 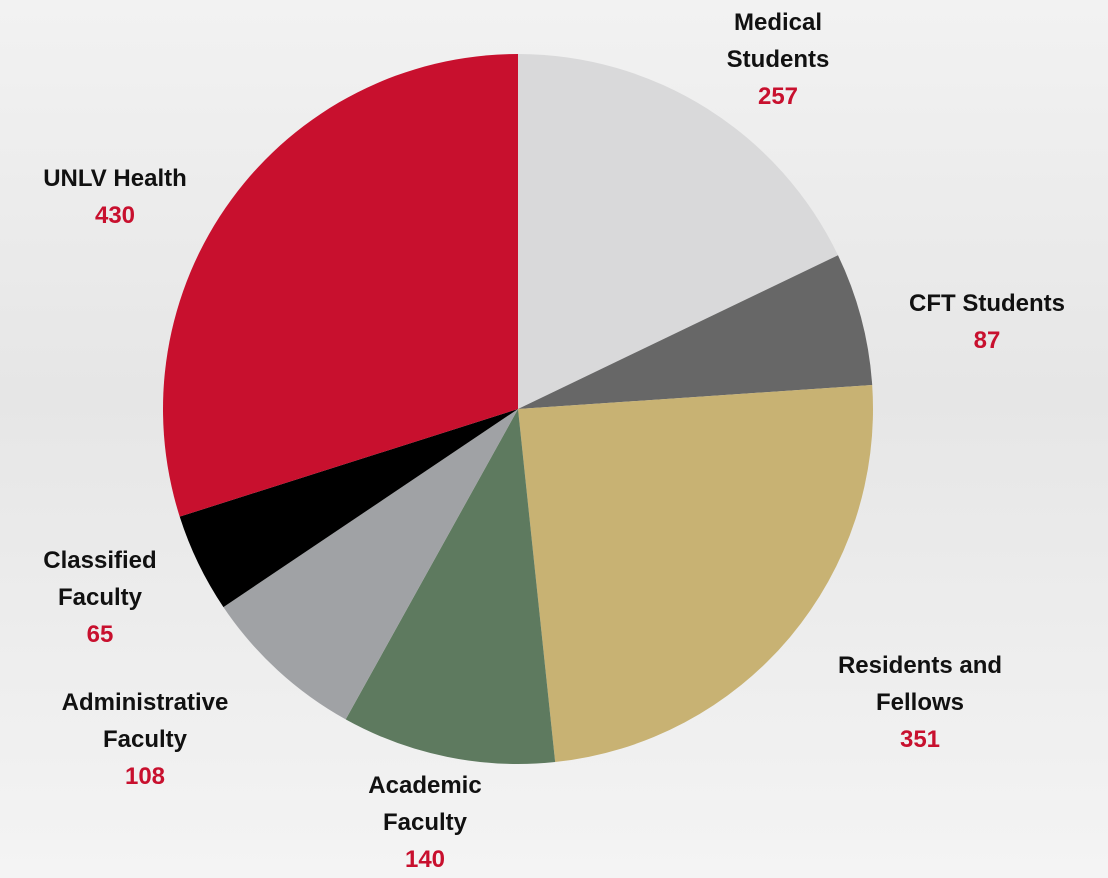 I want to click on value-label: 351, so click(x=920, y=739).